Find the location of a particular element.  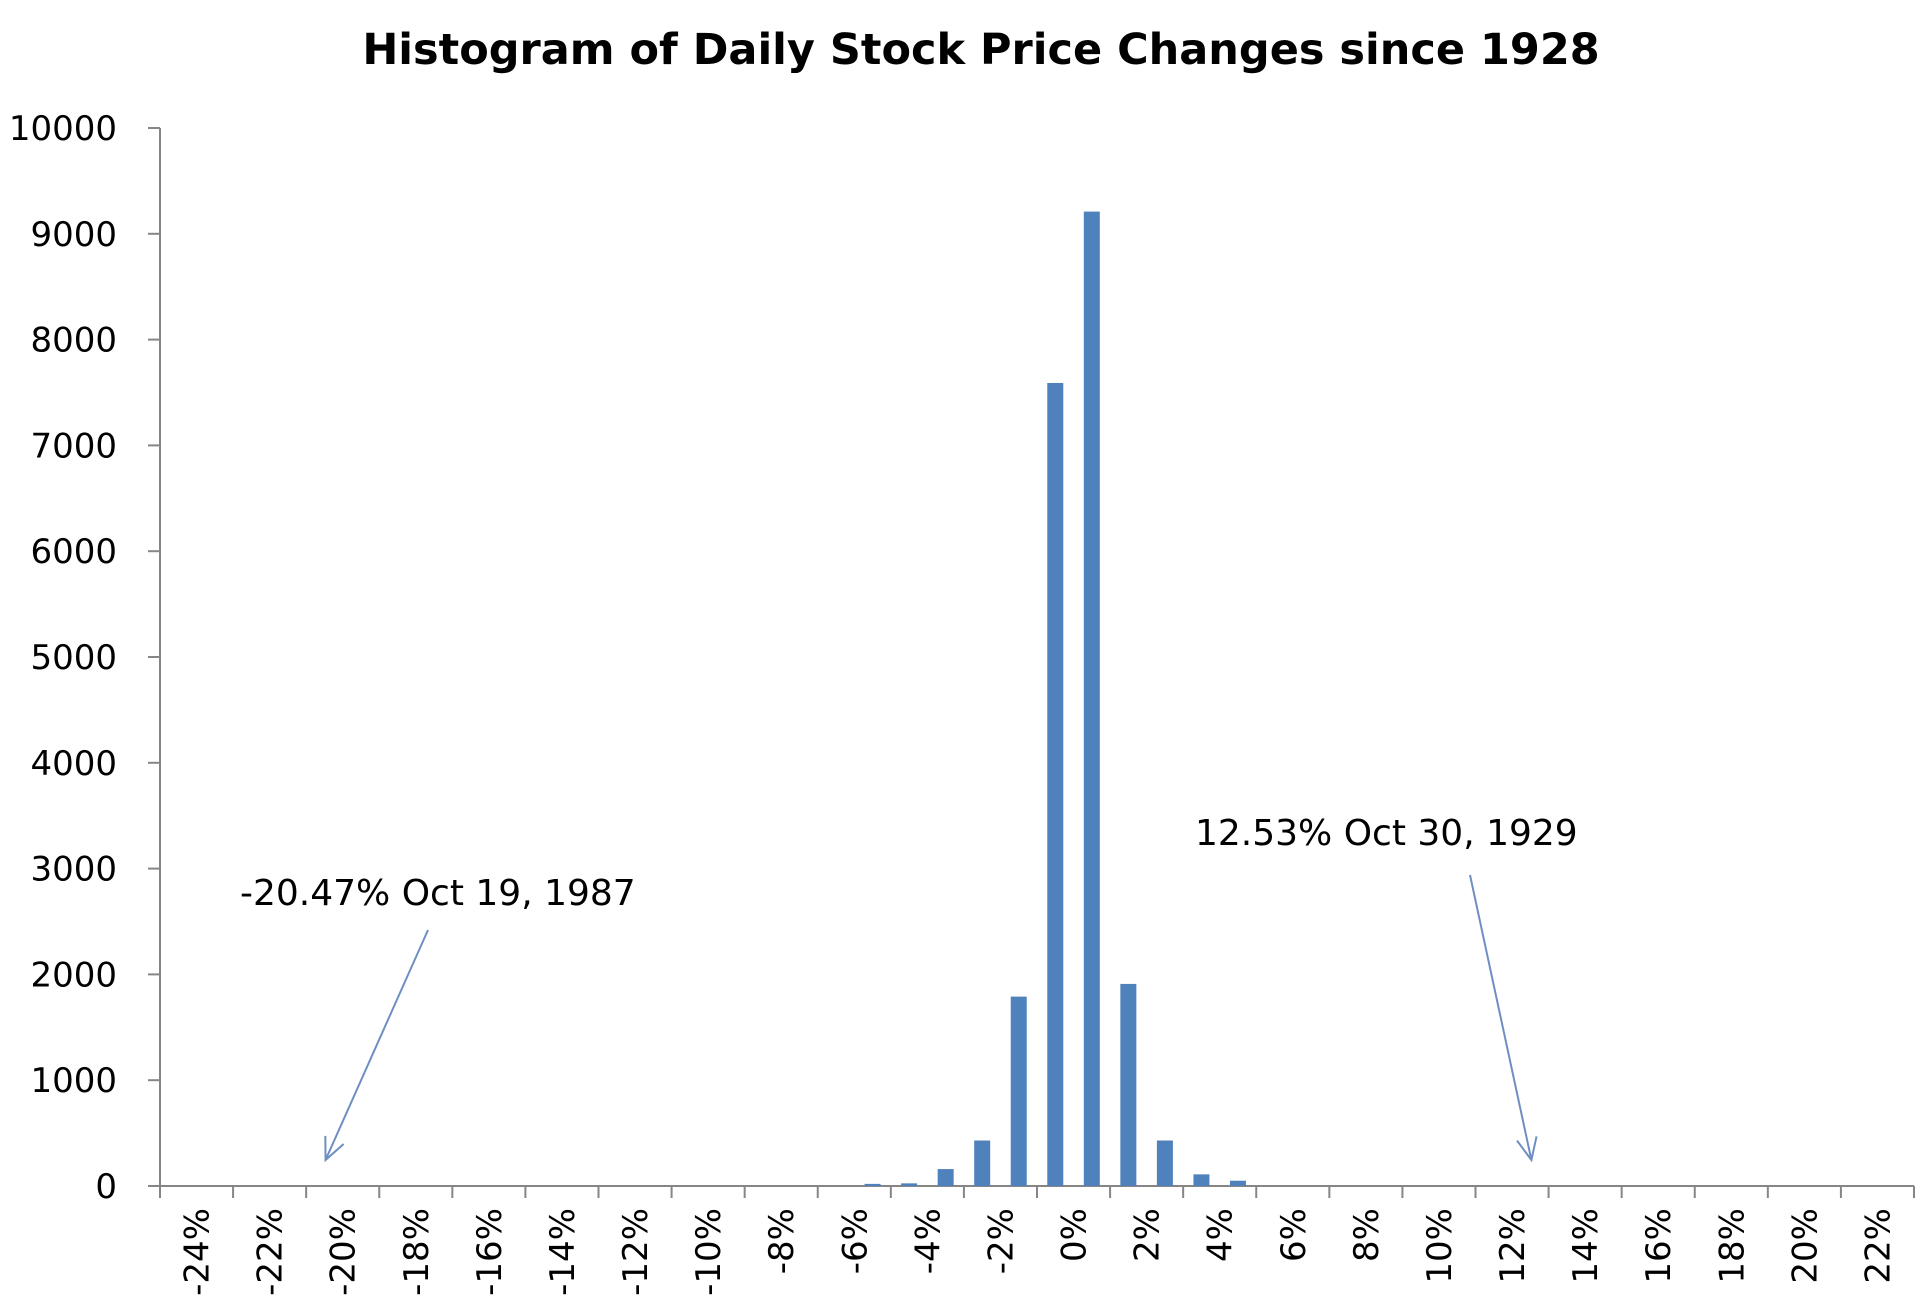

x-tick-label-0: -24% is located at coordinates (198, 1252).